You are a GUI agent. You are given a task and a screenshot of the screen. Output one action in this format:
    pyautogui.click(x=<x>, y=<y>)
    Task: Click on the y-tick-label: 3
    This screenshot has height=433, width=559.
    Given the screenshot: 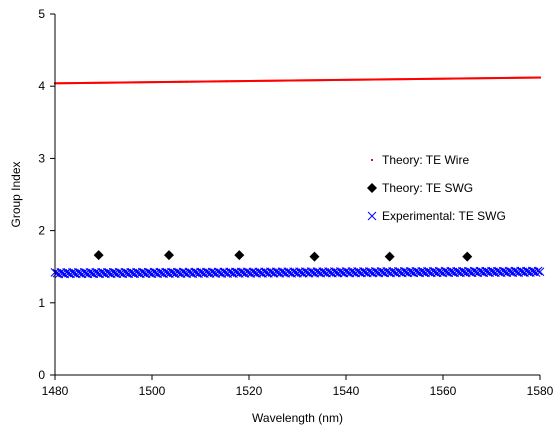 What is the action you would take?
    pyautogui.click(x=41, y=158)
    